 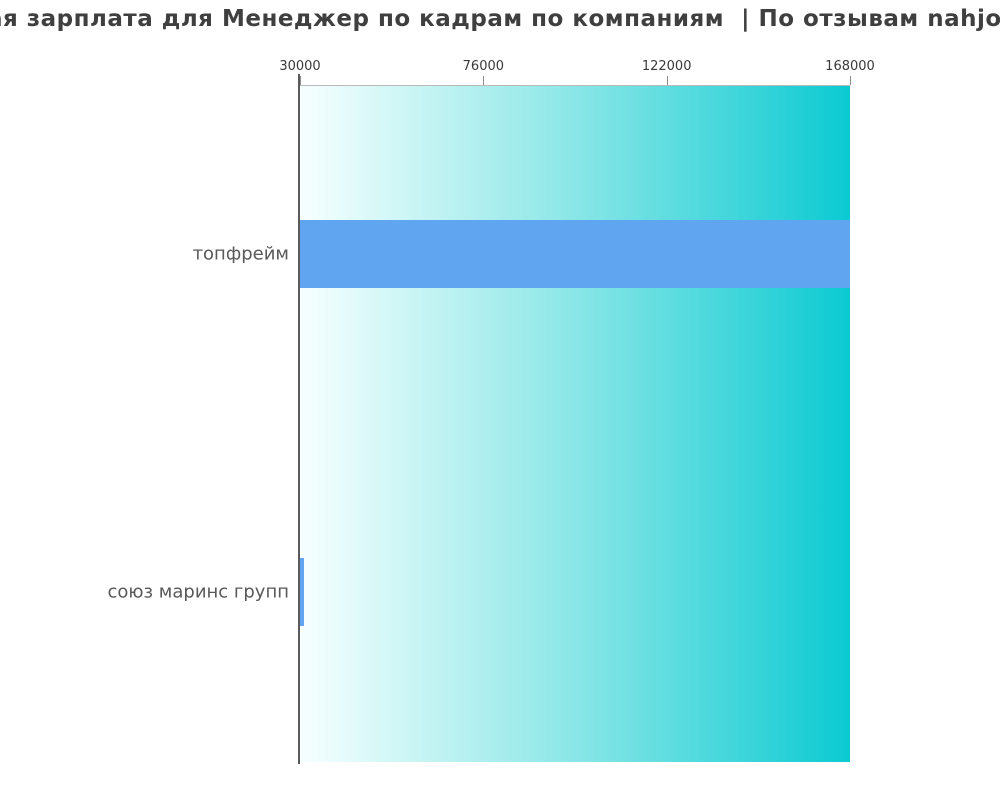 What do you see at coordinates (299, 419) in the screenshot?
I see `y-axis-line` at bounding box center [299, 419].